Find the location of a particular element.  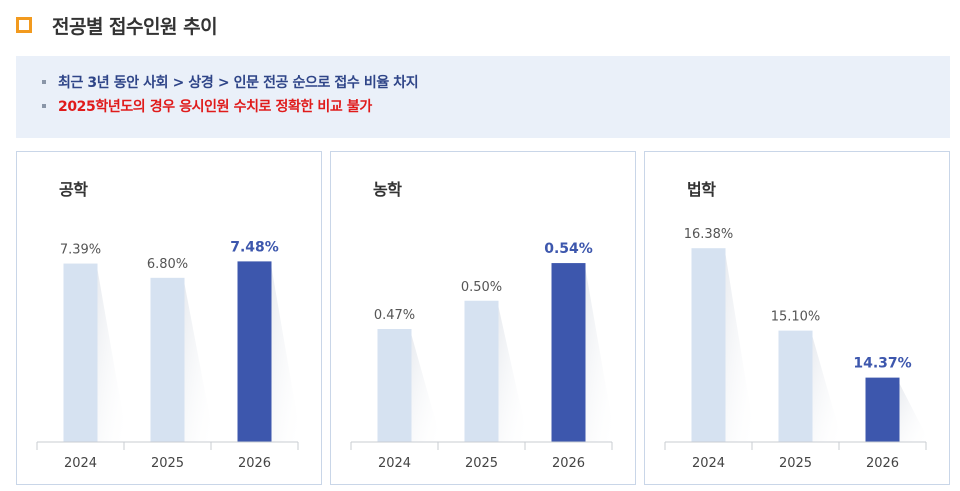

section-title: 전공별 접수인원 추이 is located at coordinates (135, 26).